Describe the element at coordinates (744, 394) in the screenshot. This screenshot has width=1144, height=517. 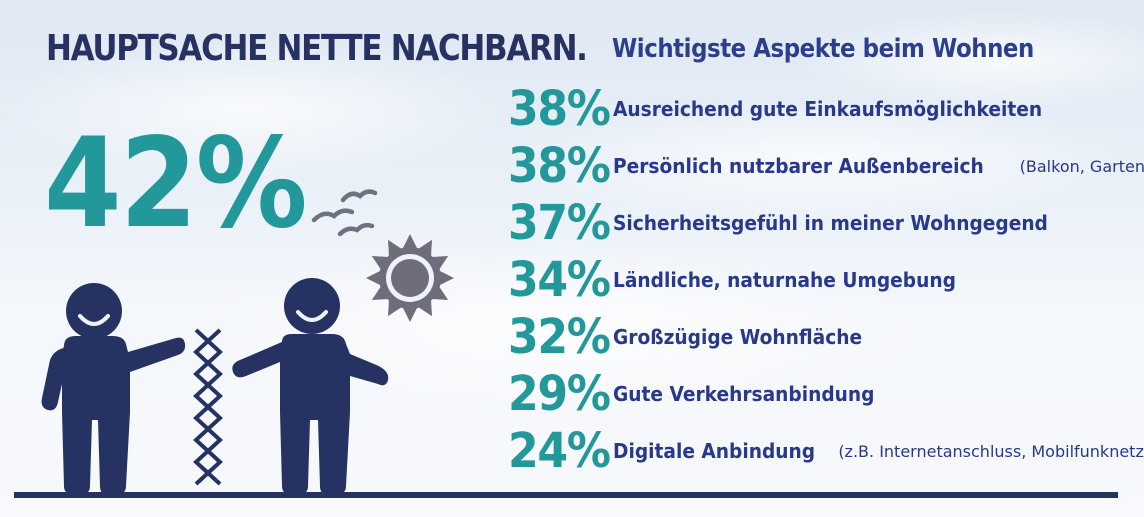
I see `list-item-label: Gute Verkehrsanbindung` at that location.